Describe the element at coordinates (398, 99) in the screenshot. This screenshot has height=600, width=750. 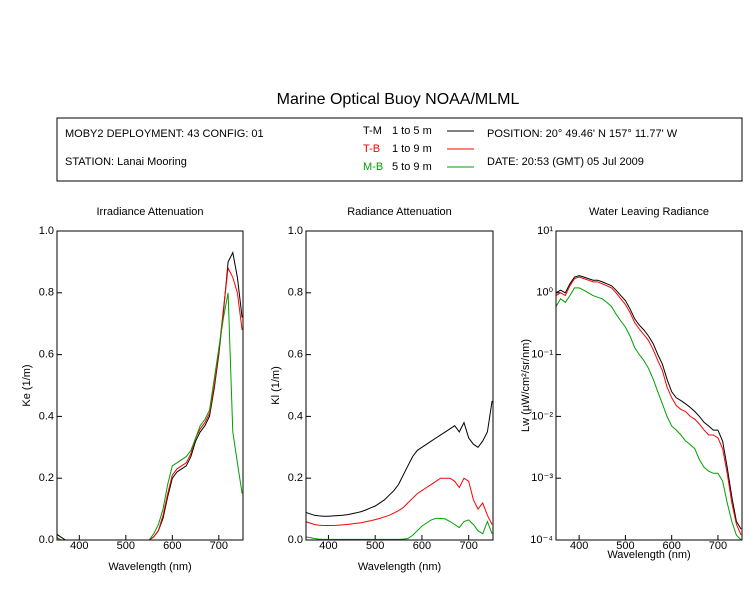
I see `page-title: Marine Optical Buoy NOAA/MLML` at that location.